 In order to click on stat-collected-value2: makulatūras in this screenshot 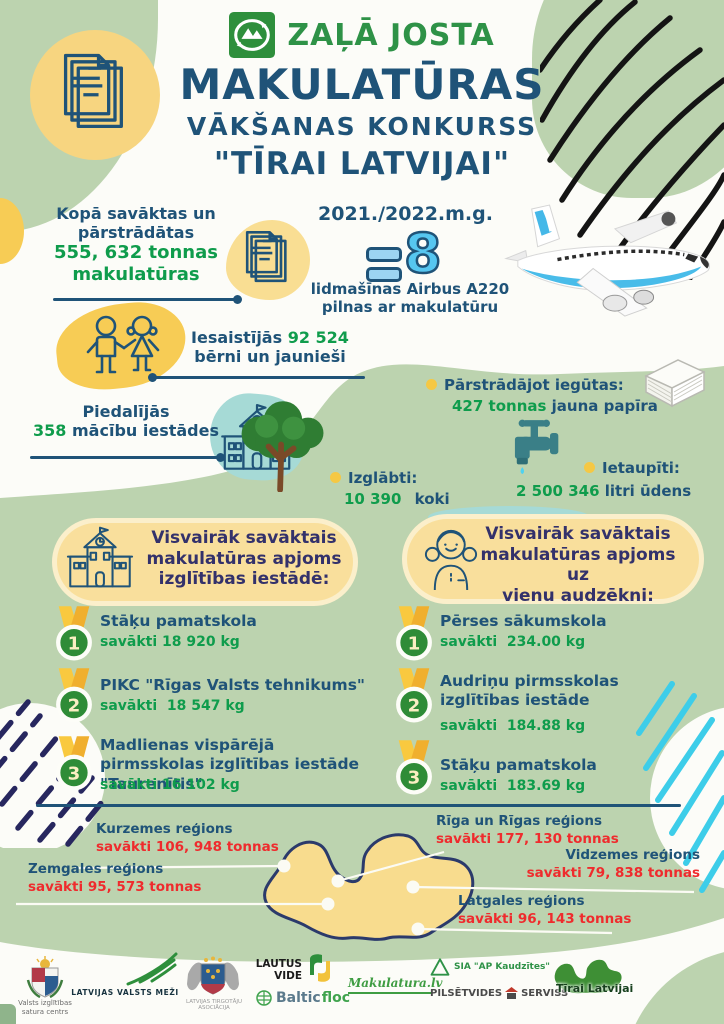, I will do `click(136, 274)`.